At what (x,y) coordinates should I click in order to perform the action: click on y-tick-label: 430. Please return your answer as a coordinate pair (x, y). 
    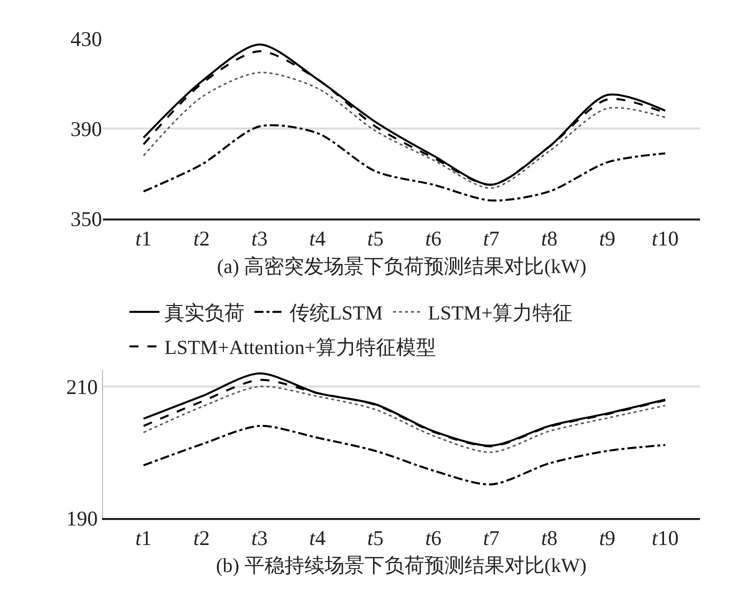
    Looking at the image, I should click on (86, 39).